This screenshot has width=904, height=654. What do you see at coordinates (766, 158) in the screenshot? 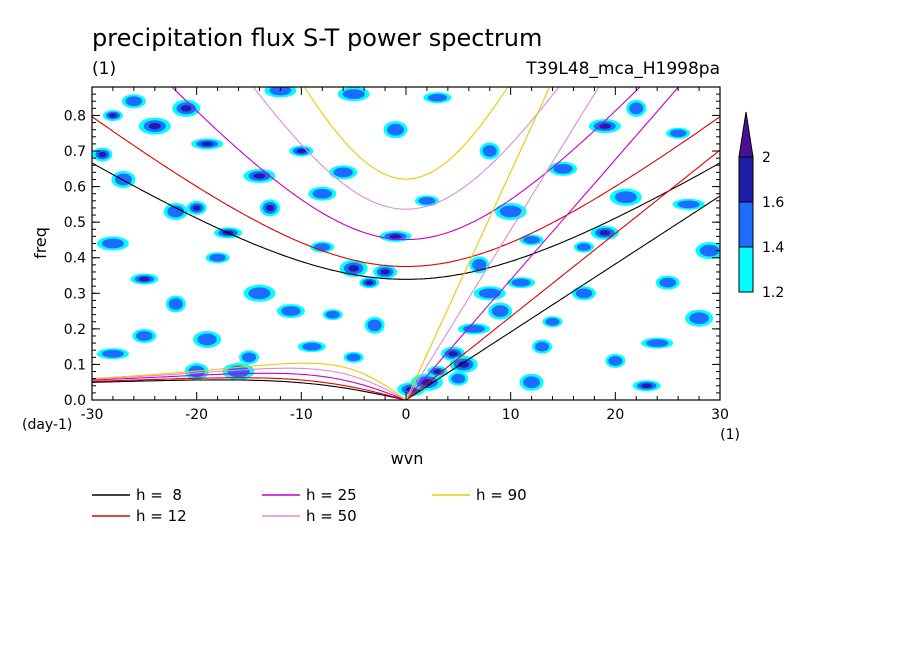
I see `colorbar-label: 2` at bounding box center [766, 158].